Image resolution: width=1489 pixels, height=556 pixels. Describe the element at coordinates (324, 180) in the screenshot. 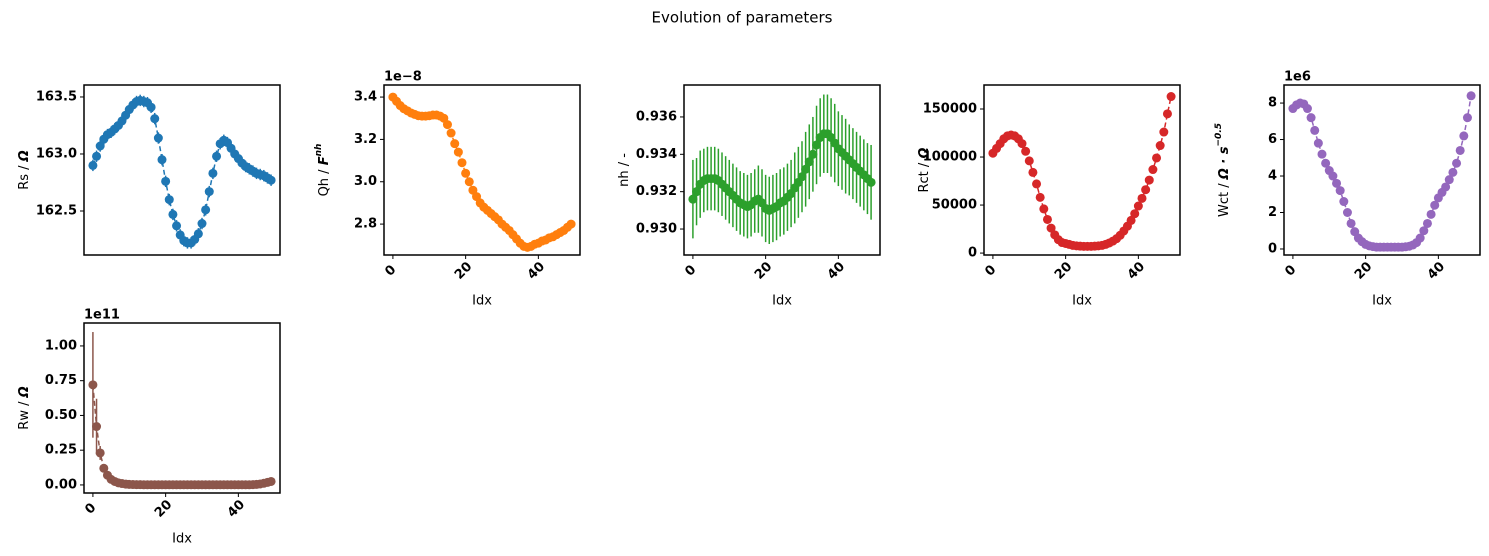

I see `y-label-text: Qh /` at that location.